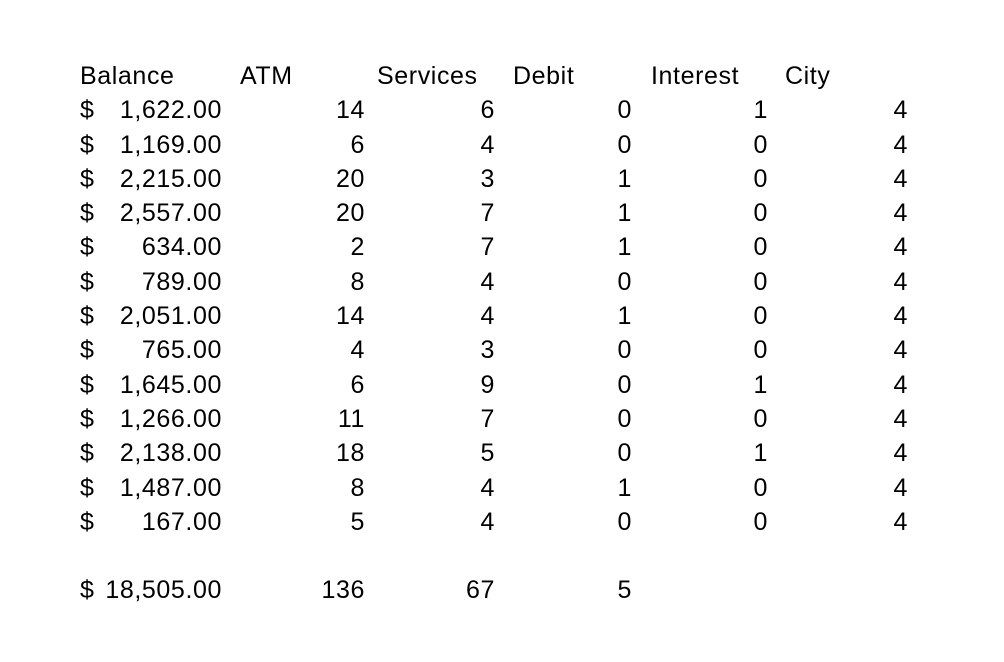  I want to click on column-header-services: Services, so click(427, 76).